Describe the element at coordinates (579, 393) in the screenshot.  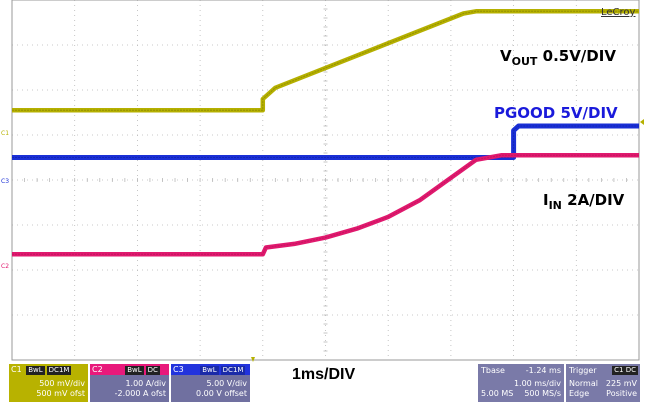
I see `trigger-type: Edge` at that location.